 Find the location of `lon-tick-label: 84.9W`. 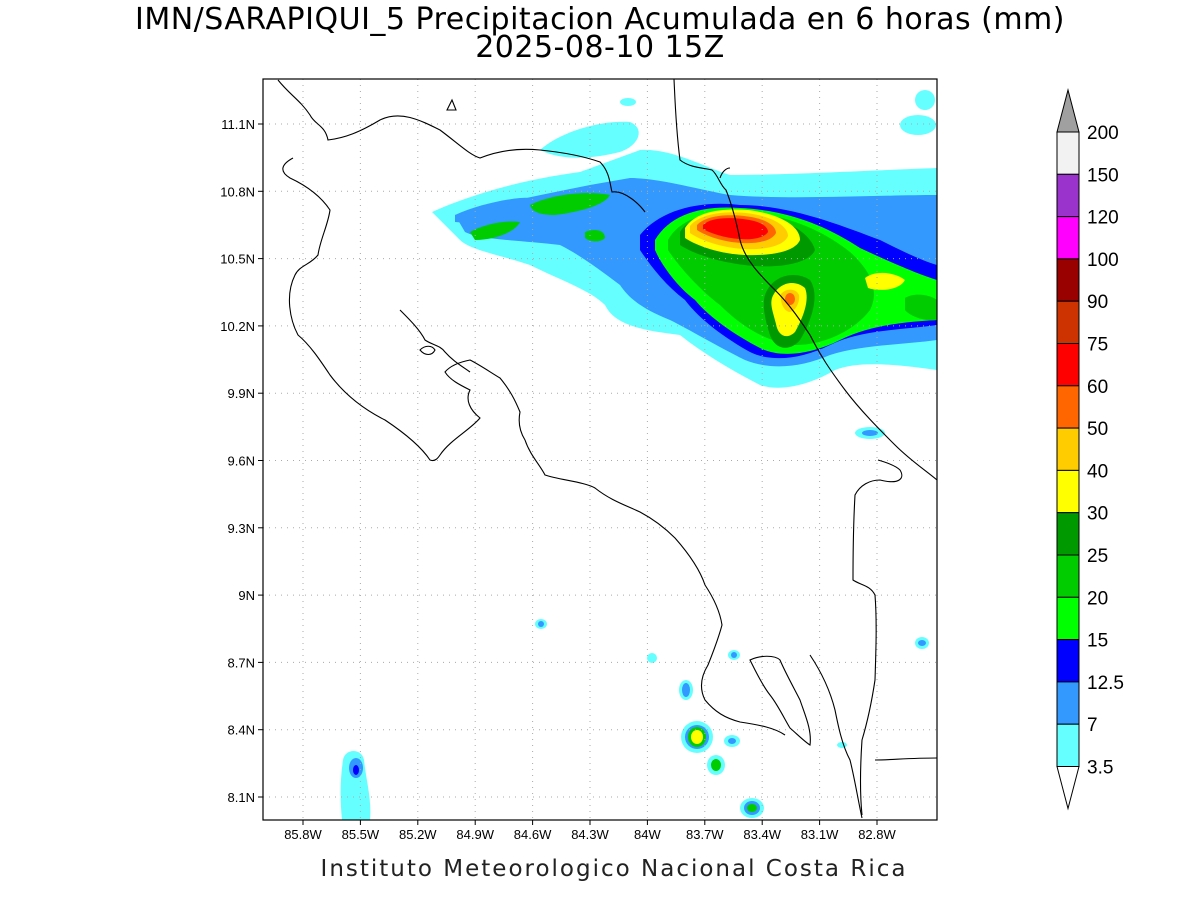

lon-tick-label: 84.9W is located at coordinates (475, 834).